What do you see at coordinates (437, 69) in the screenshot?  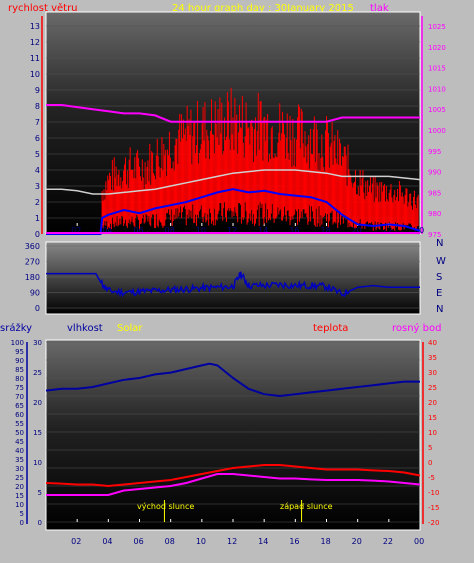 I see `y-right-tick-label: 1015` at bounding box center [437, 69].